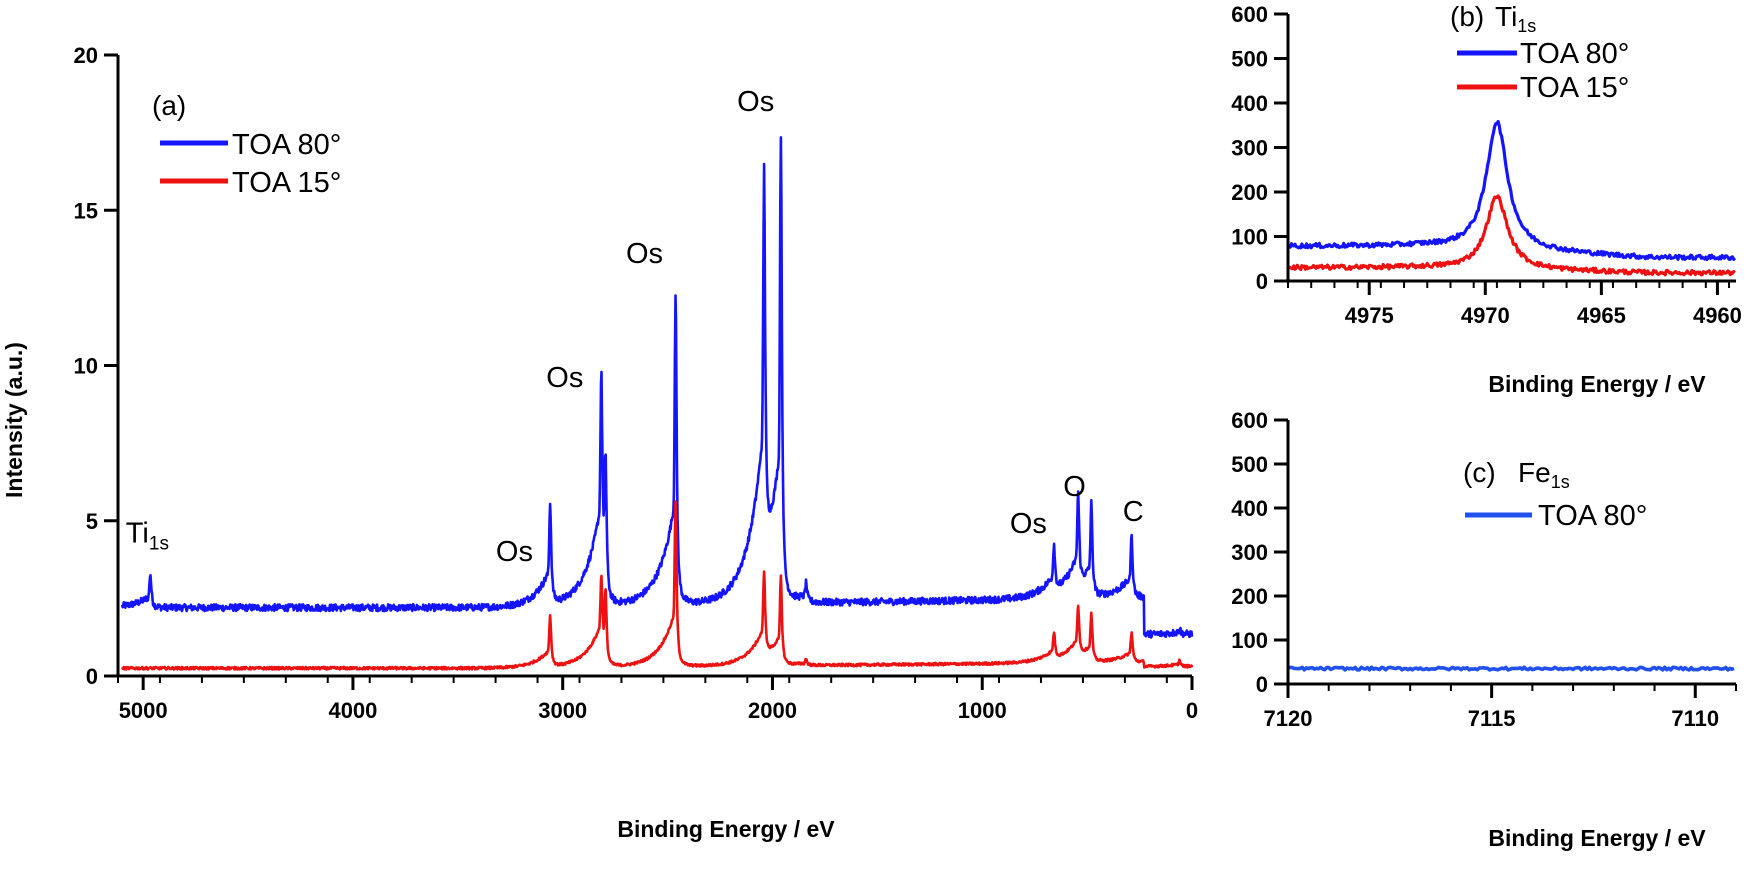 This screenshot has width=1750, height=882. Describe the element at coordinates (1249, 59) in the screenshot. I see `b-ytick-label: 500` at that location.